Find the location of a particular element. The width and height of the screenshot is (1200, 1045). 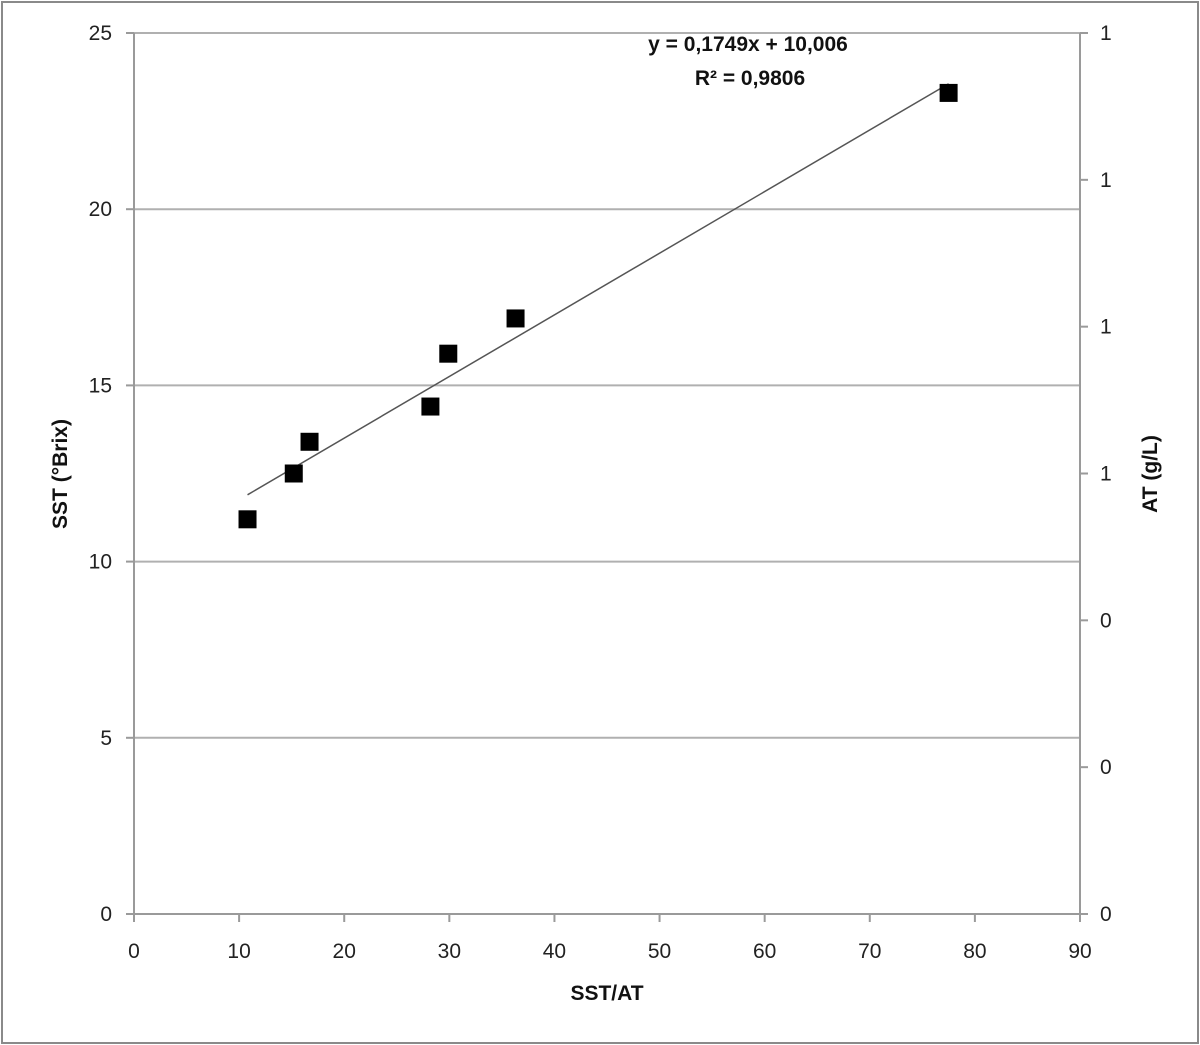

y2-axis-title: AT (g/L) is located at coordinates (1150, 474).